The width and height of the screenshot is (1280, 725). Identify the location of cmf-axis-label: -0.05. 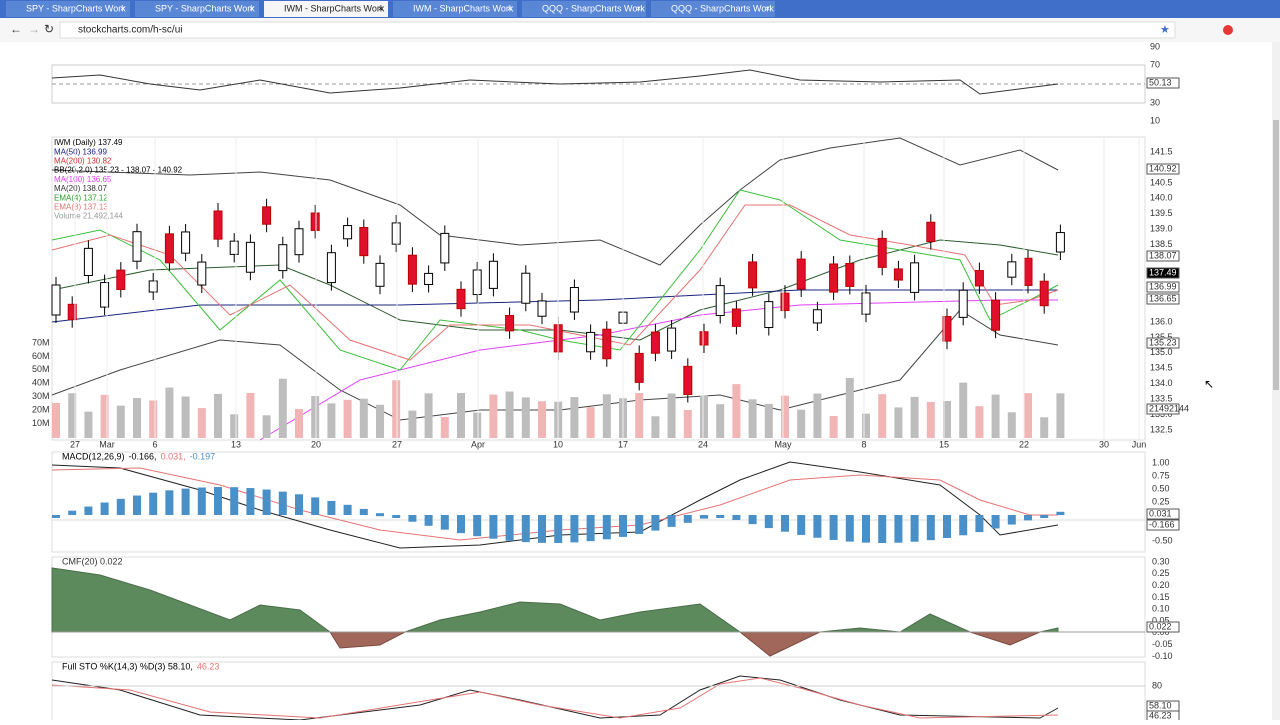
(1162, 644).